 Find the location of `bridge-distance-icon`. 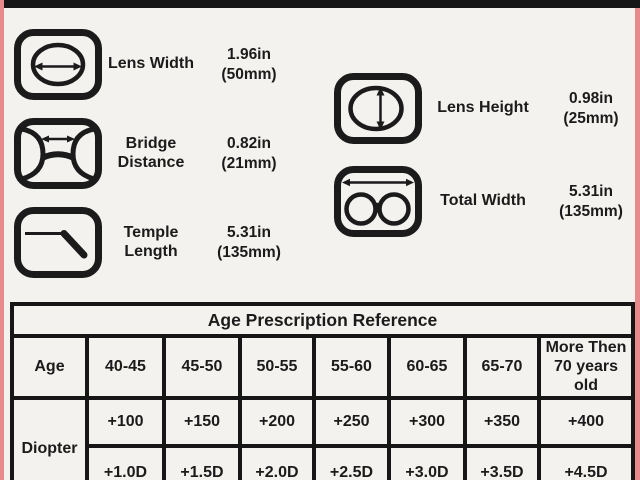

bridge-distance-icon is located at coordinates (58, 153).